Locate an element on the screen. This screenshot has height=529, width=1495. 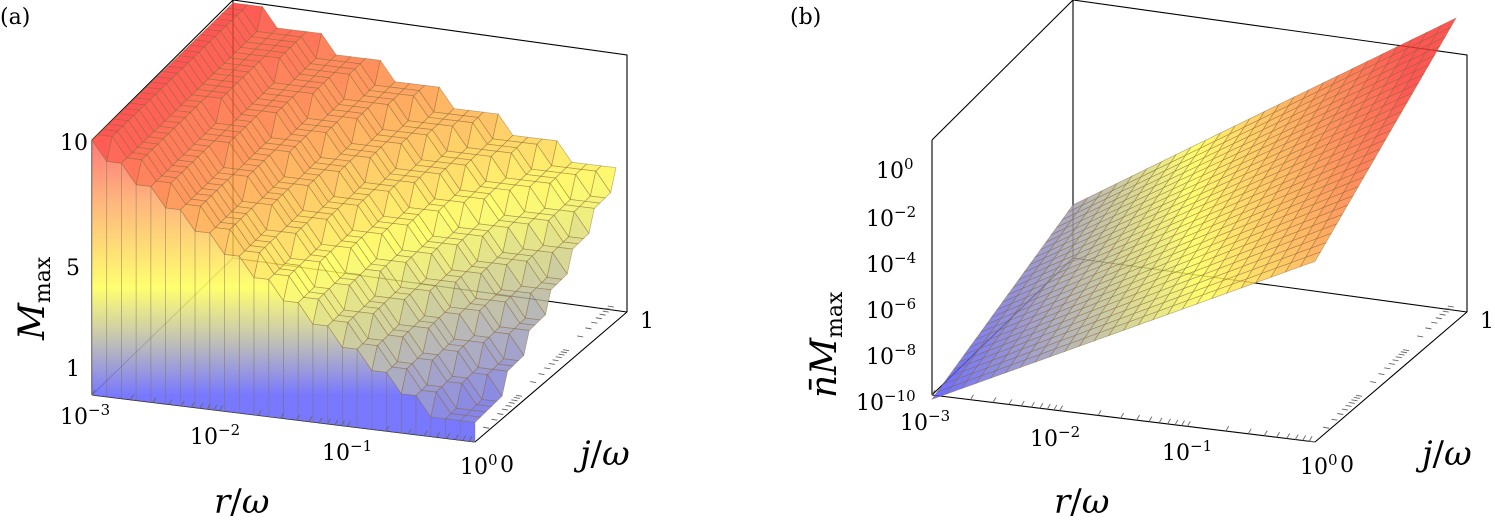
panel-label-b: (b) is located at coordinates (805, 17).